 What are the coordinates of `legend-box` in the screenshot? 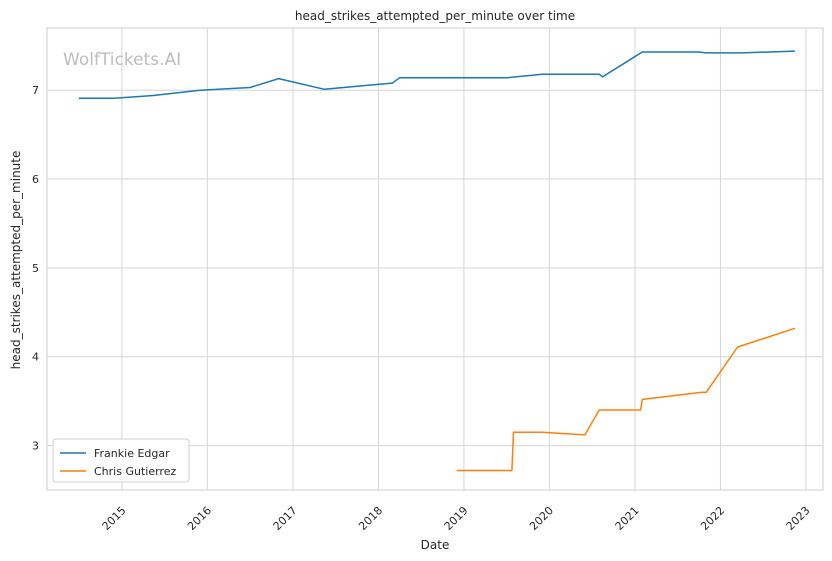 It's located at (121, 460).